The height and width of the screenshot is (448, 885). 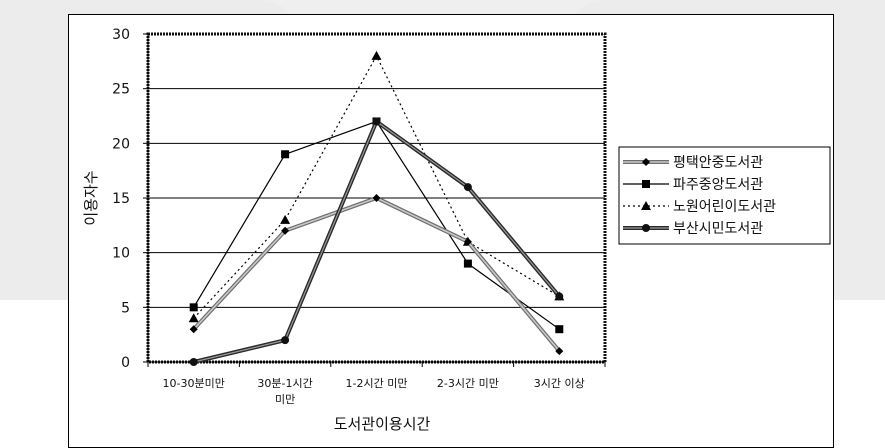 What do you see at coordinates (377, 383) in the screenshot?
I see `x-tick-label: 1-2시간 미만` at bounding box center [377, 383].